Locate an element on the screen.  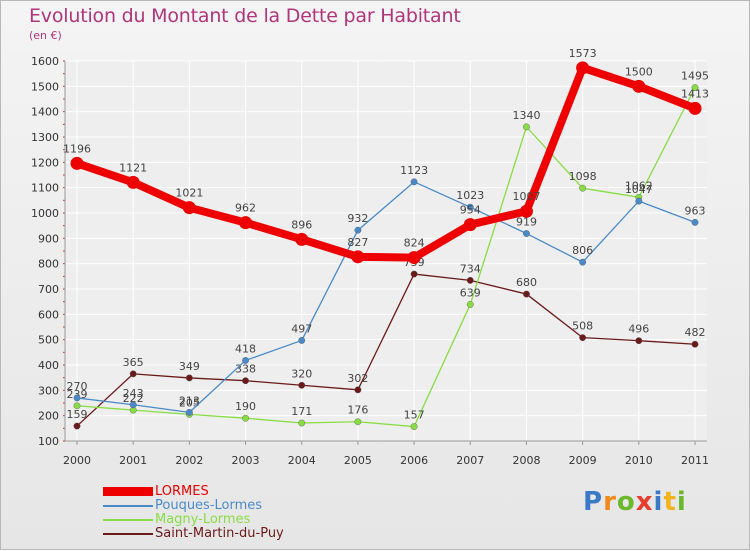
data-label-lormes: 1007 is located at coordinates (526, 196).